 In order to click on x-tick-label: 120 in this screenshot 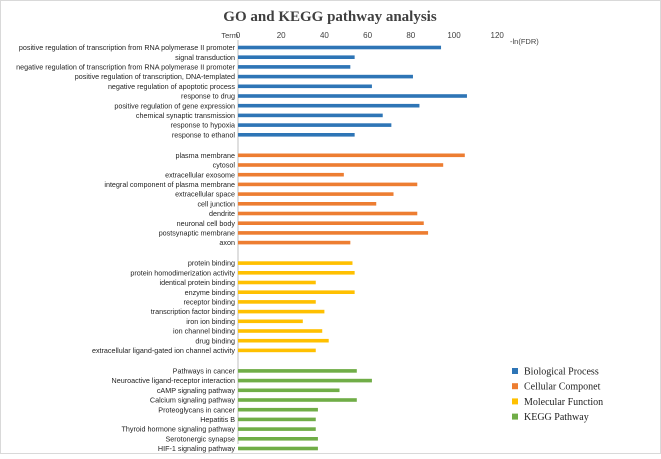, I will do `click(498, 35)`.